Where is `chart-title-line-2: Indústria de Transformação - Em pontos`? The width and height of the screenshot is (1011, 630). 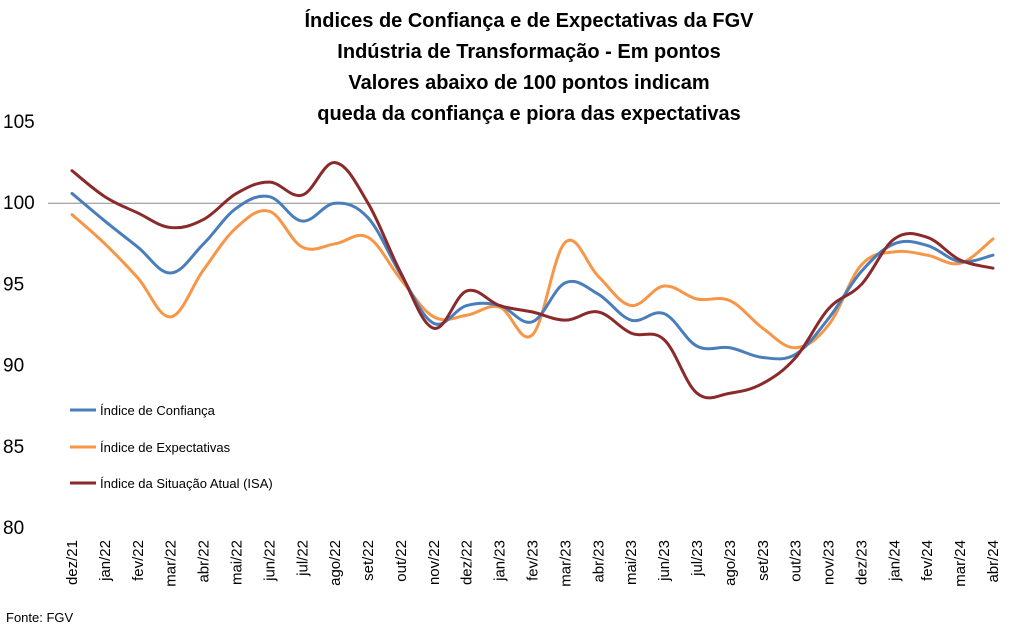 chart-title-line-2: Indústria de Transformação - Em pontos is located at coordinates (529, 52).